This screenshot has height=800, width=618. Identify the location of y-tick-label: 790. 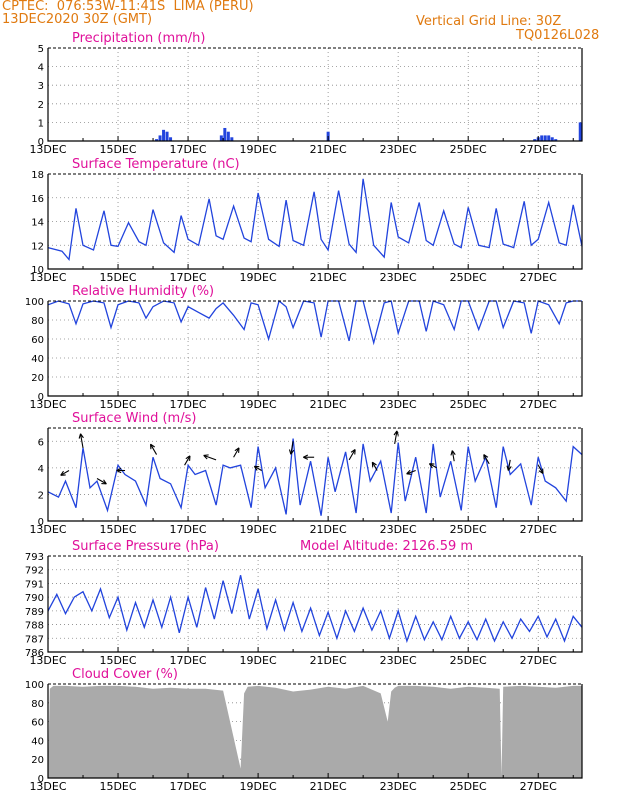
(34, 598).